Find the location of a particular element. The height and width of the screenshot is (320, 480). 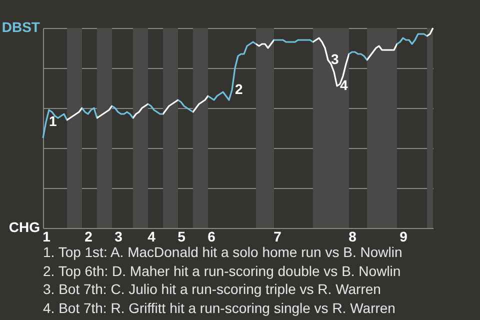

annotation: 2 is located at coordinates (239, 89).